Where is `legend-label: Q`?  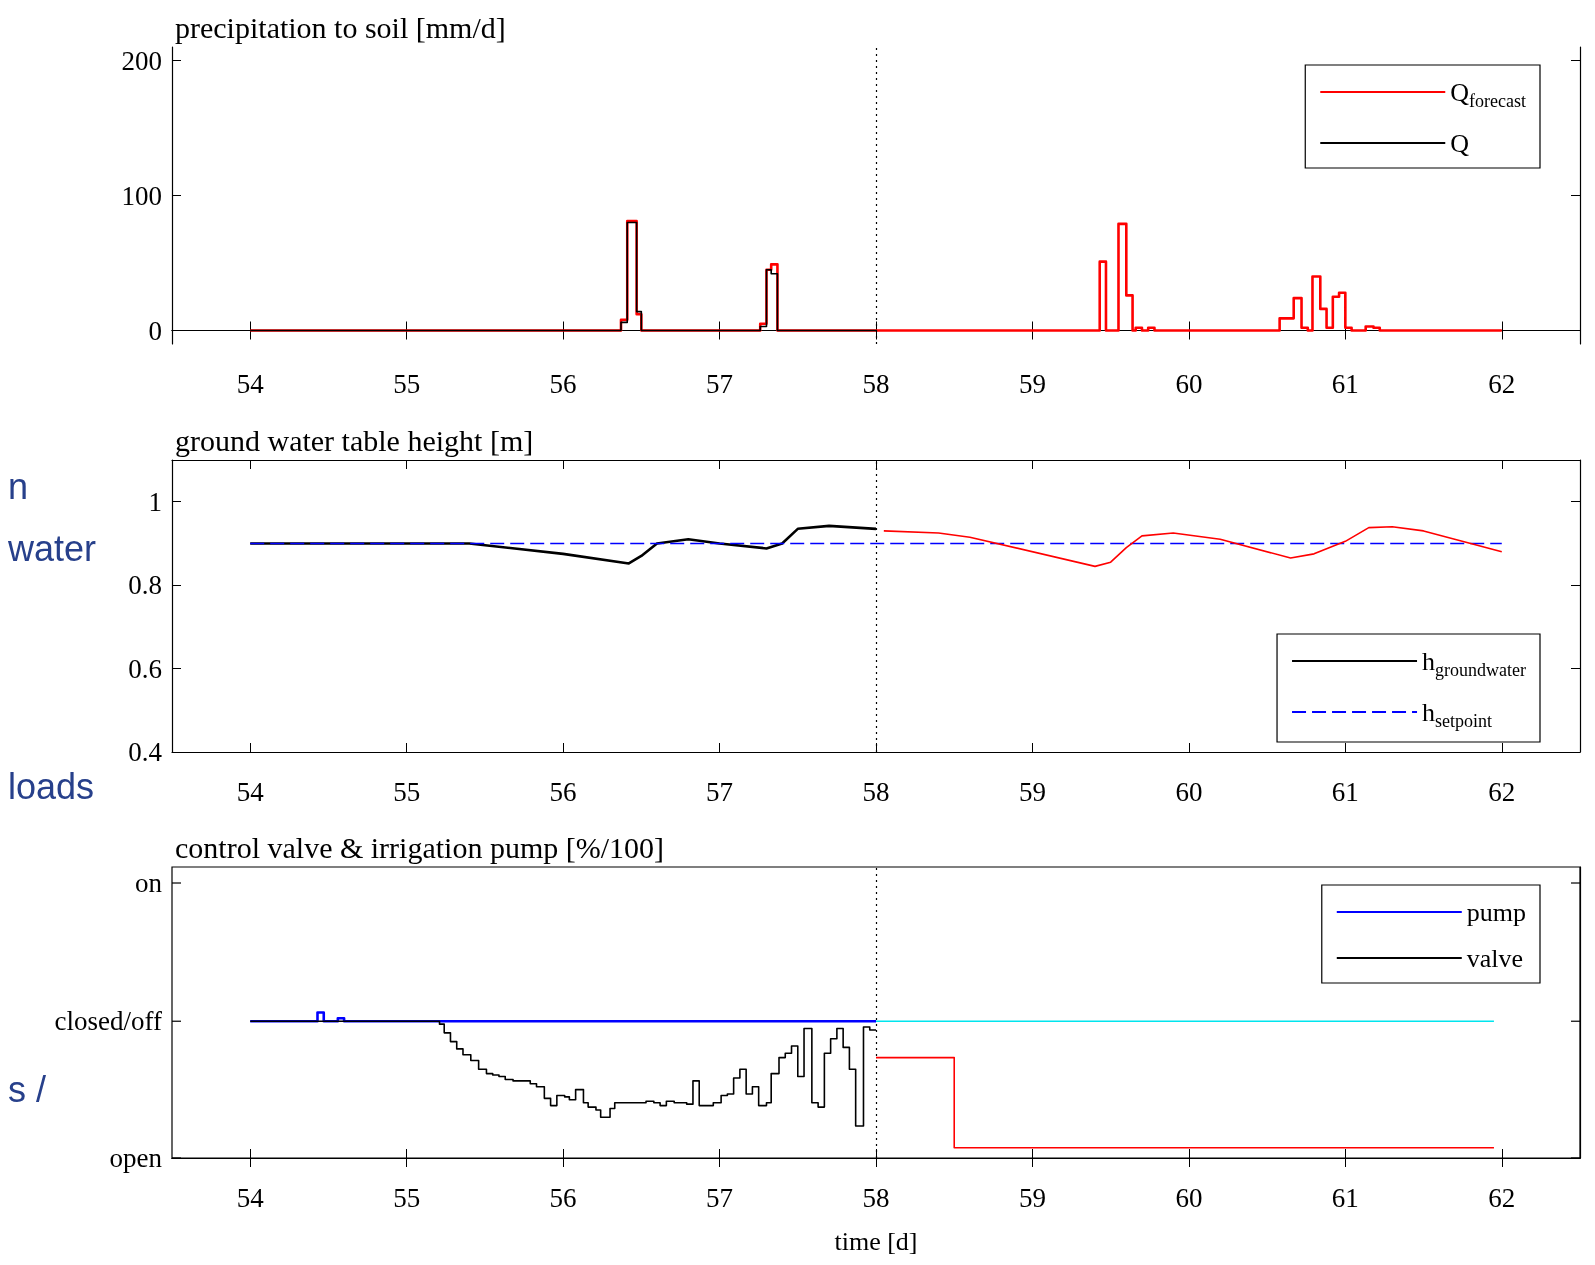 legend-label: Q is located at coordinates (1460, 143).